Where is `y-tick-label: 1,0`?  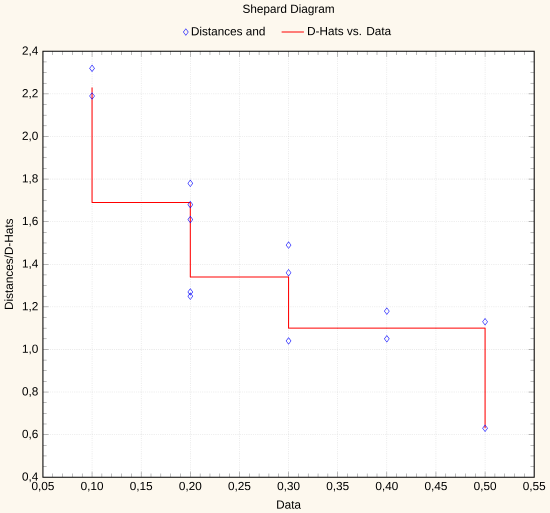 y-tick-label: 1,0 is located at coordinates (30, 349).